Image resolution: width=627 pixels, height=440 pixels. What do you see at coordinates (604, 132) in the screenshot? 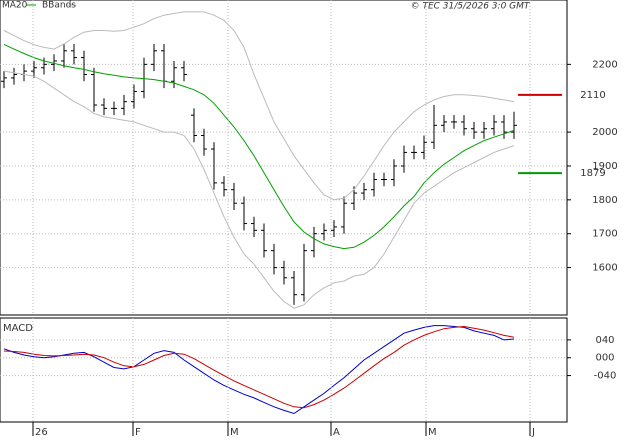
I see `y-tick-label: 2000` at bounding box center [604, 132].